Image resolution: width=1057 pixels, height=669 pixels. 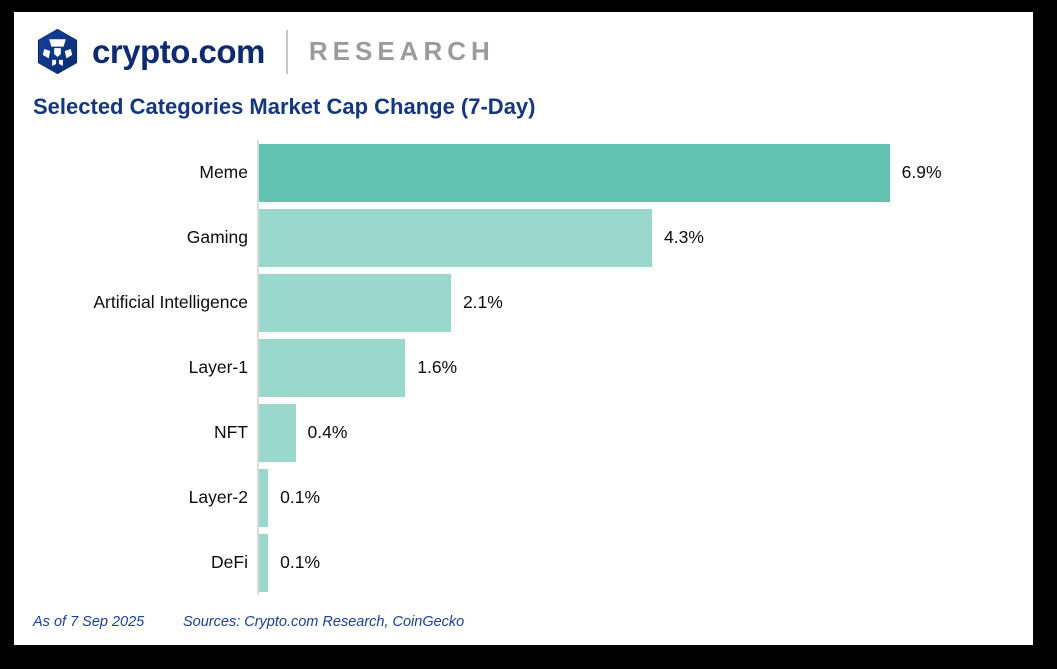 What do you see at coordinates (482, 302) in the screenshot?
I see `bar-value-label: 2.1%` at bounding box center [482, 302].